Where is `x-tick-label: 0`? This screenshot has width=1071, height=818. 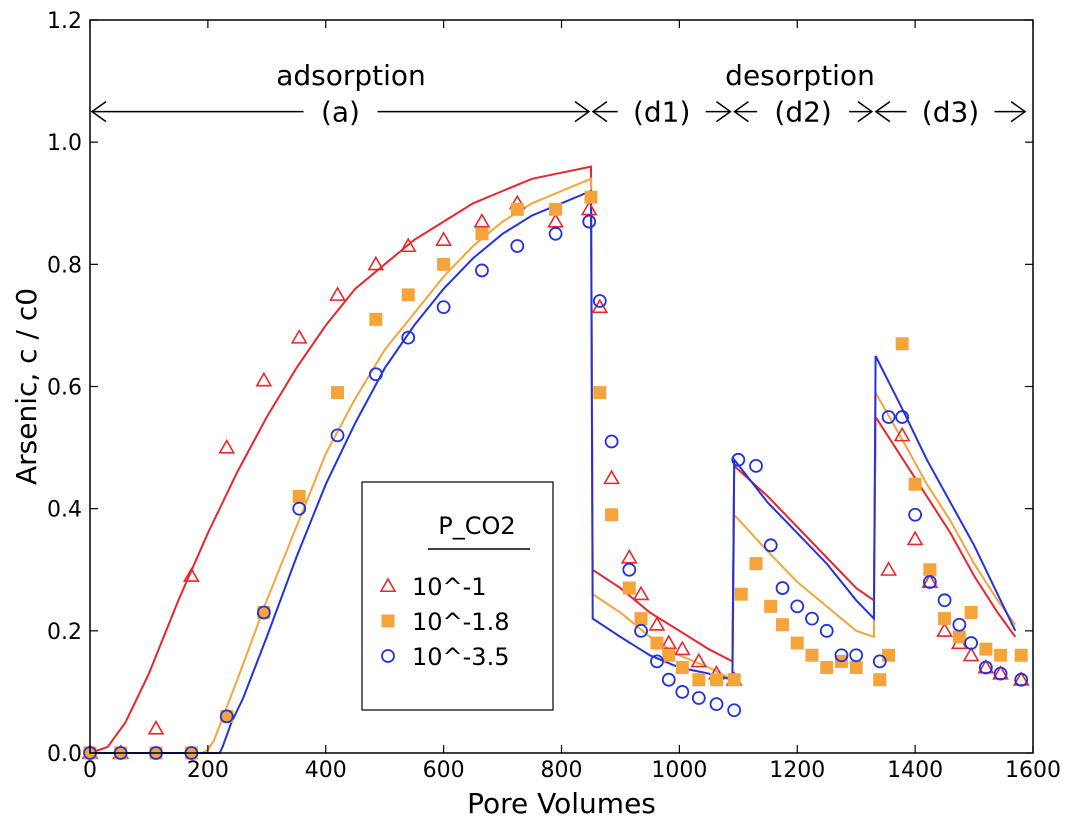 x-tick-label: 0 is located at coordinates (90, 770).